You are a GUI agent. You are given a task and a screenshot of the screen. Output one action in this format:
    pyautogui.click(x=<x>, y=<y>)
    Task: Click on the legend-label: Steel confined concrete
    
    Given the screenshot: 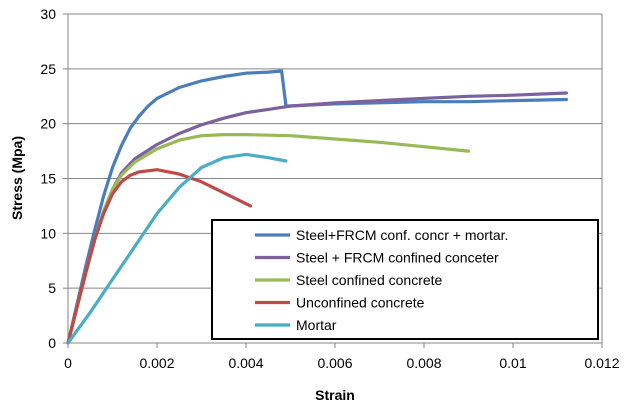 What is the action you would take?
    pyautogui.click(x=369, y=280)
    